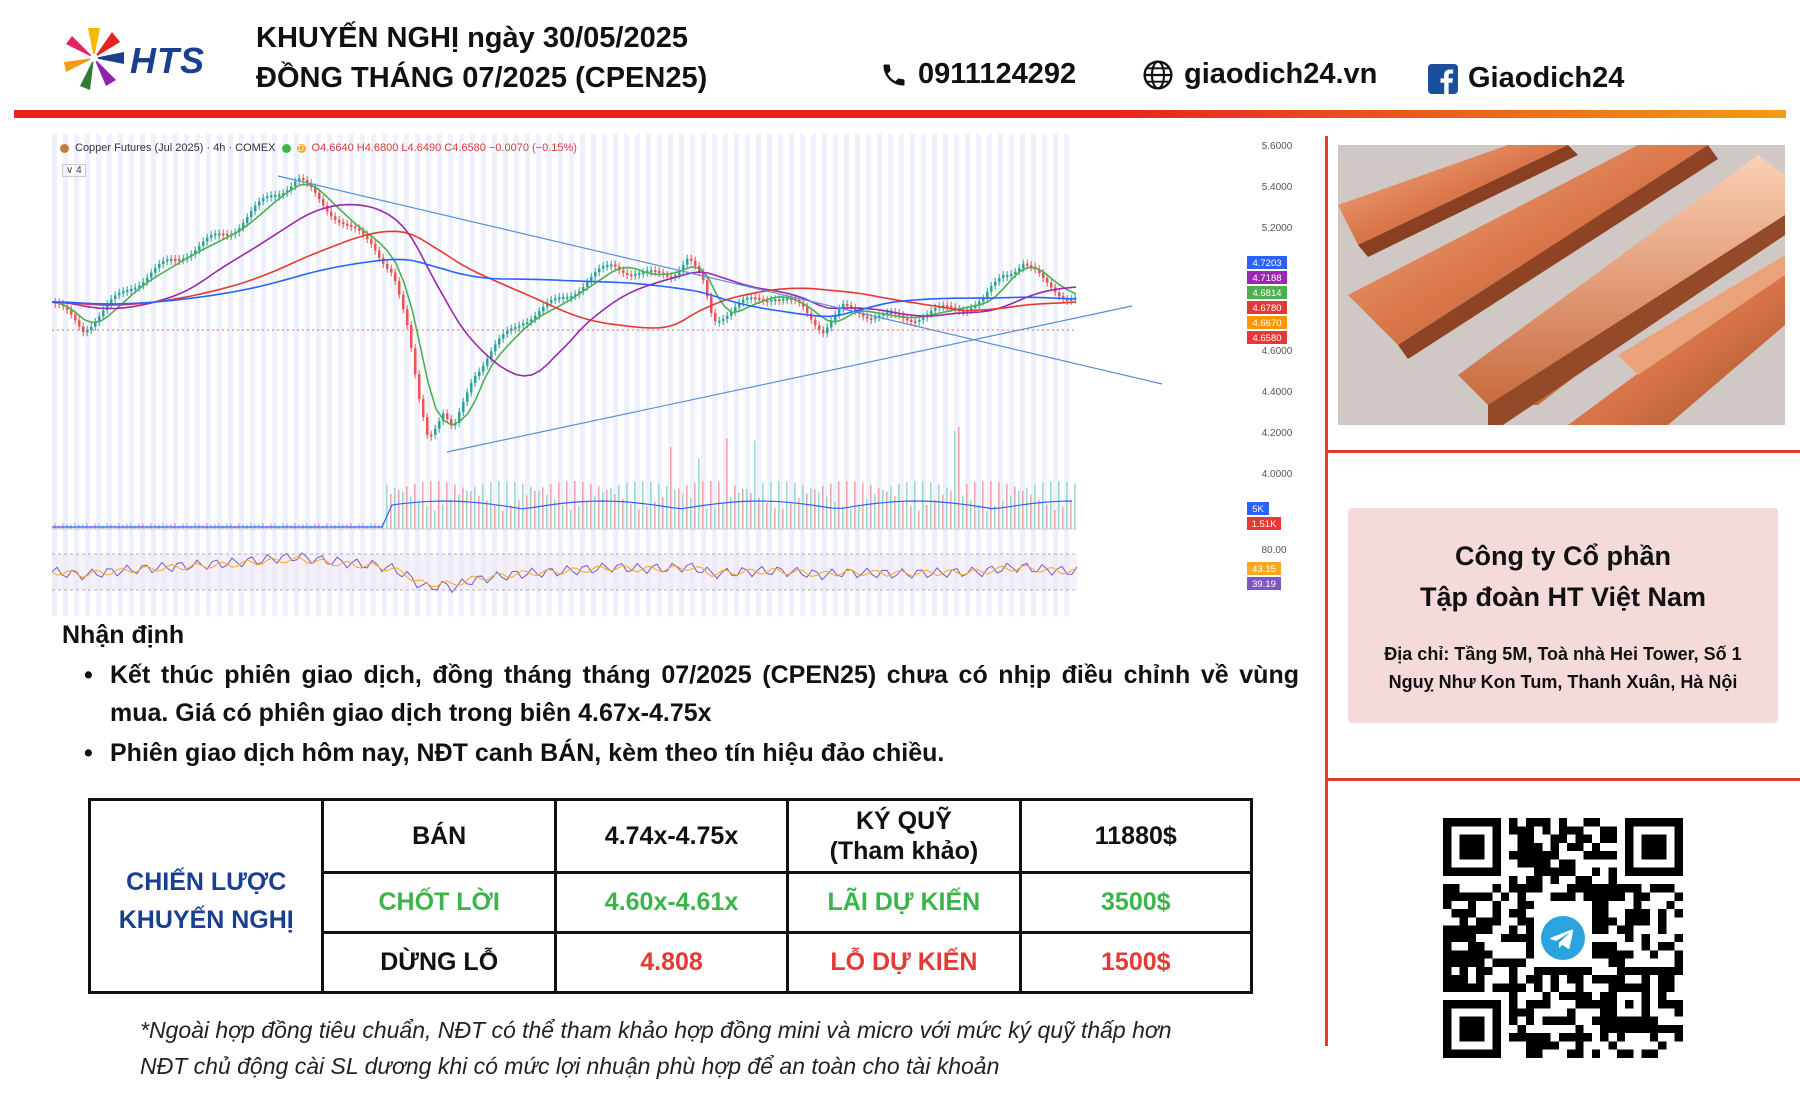  What do you see at coordinates (1526, 78) in the screenshot?
I see `facebook-contact: Giaodich24` at bounding box center [1526, 78].